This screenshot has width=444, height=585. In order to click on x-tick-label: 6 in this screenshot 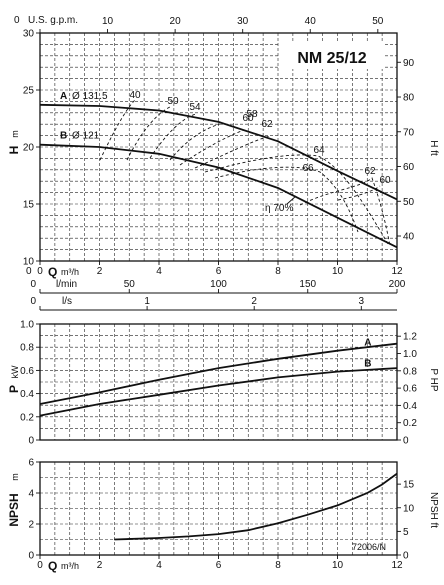, I will do `click(219, 565)`.